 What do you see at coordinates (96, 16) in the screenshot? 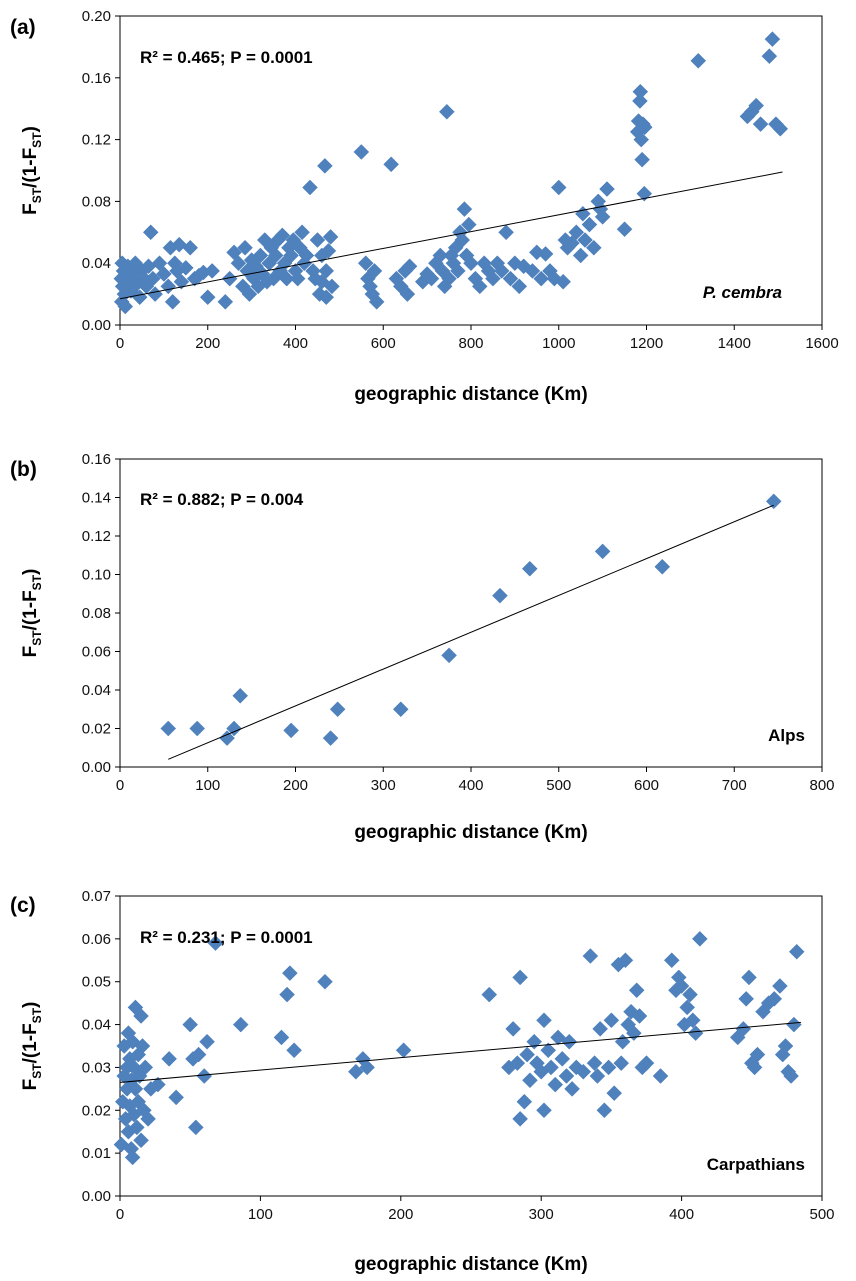
I see `y-tick-label: 0.20` at bounding box center [96, 16].